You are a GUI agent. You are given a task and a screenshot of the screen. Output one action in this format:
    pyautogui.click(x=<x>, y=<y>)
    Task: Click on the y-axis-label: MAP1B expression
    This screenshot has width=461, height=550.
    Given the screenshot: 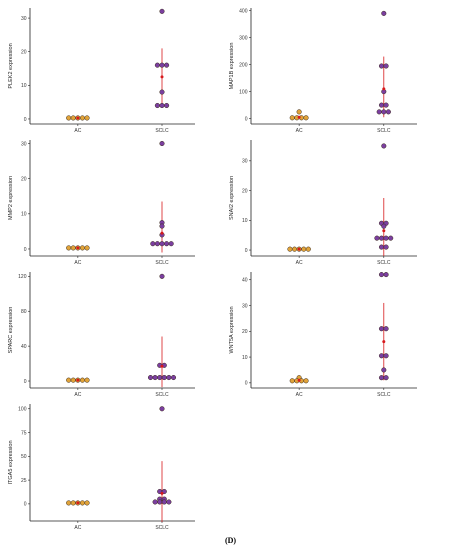 What is the action you would take?
    pyautogui.click(x=232, y=66)
    